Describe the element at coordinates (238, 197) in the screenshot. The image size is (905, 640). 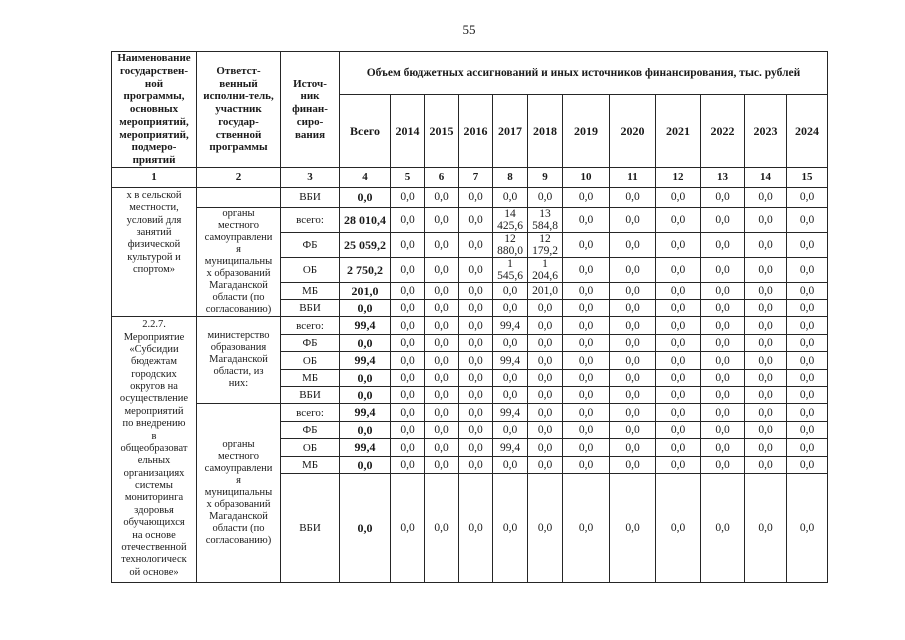
I see `executor-cell` at that location.